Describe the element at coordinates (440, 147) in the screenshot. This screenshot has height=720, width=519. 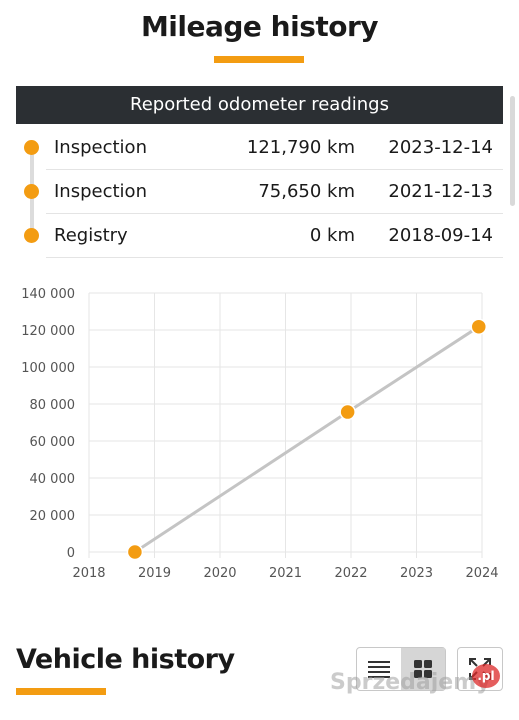
I see `reading-date: 2023-12-14` at that location.